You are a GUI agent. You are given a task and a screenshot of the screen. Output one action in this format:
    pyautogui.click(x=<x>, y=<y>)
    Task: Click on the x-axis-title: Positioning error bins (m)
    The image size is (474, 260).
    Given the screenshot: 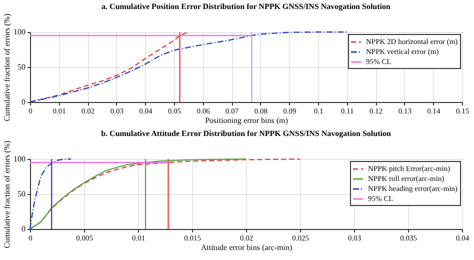 What is the action you would take?
    pyautogui.click(x=246, y=120)
    